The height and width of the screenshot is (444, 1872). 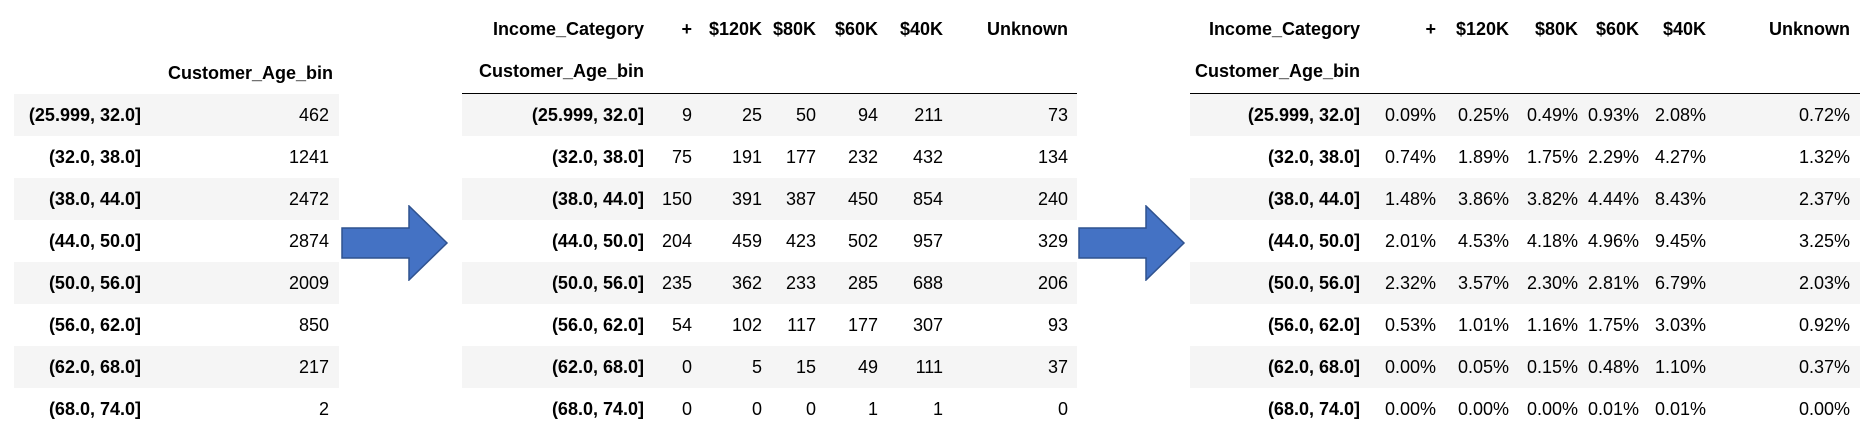 What do you see at coordinates (176, 283) in the screenshot?
I see `table-row: (50.0, 56.0] 2009` at bounding box center [176, 283].